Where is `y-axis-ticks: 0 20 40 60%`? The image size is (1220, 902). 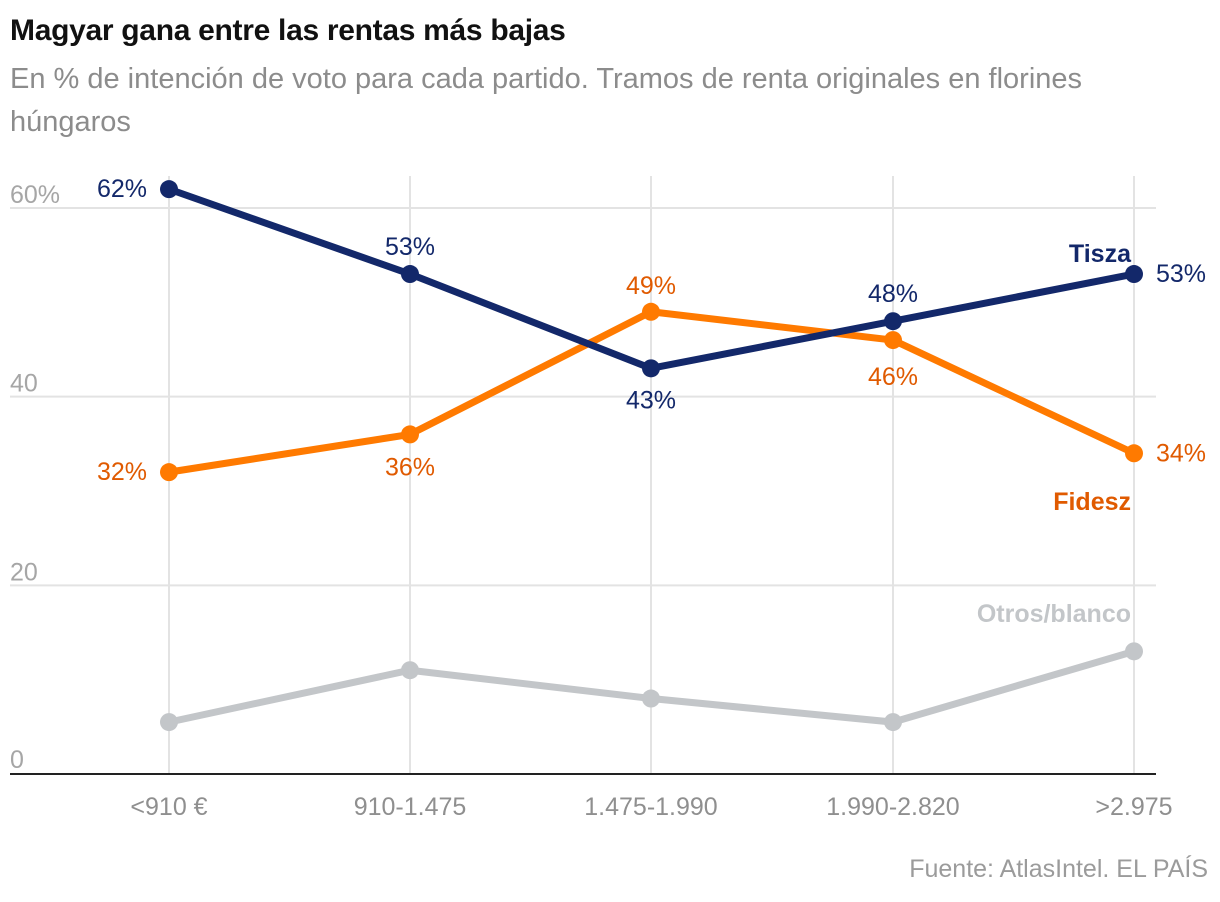 y-axis-ticks: 0 20 40 60% is located at coordinates (35, 477).